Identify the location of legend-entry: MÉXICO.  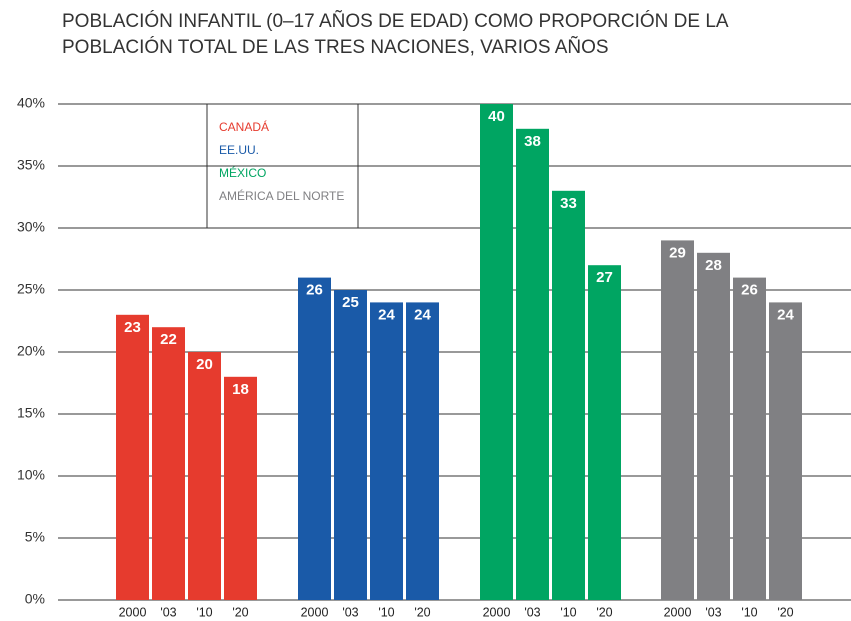
(242, 172).